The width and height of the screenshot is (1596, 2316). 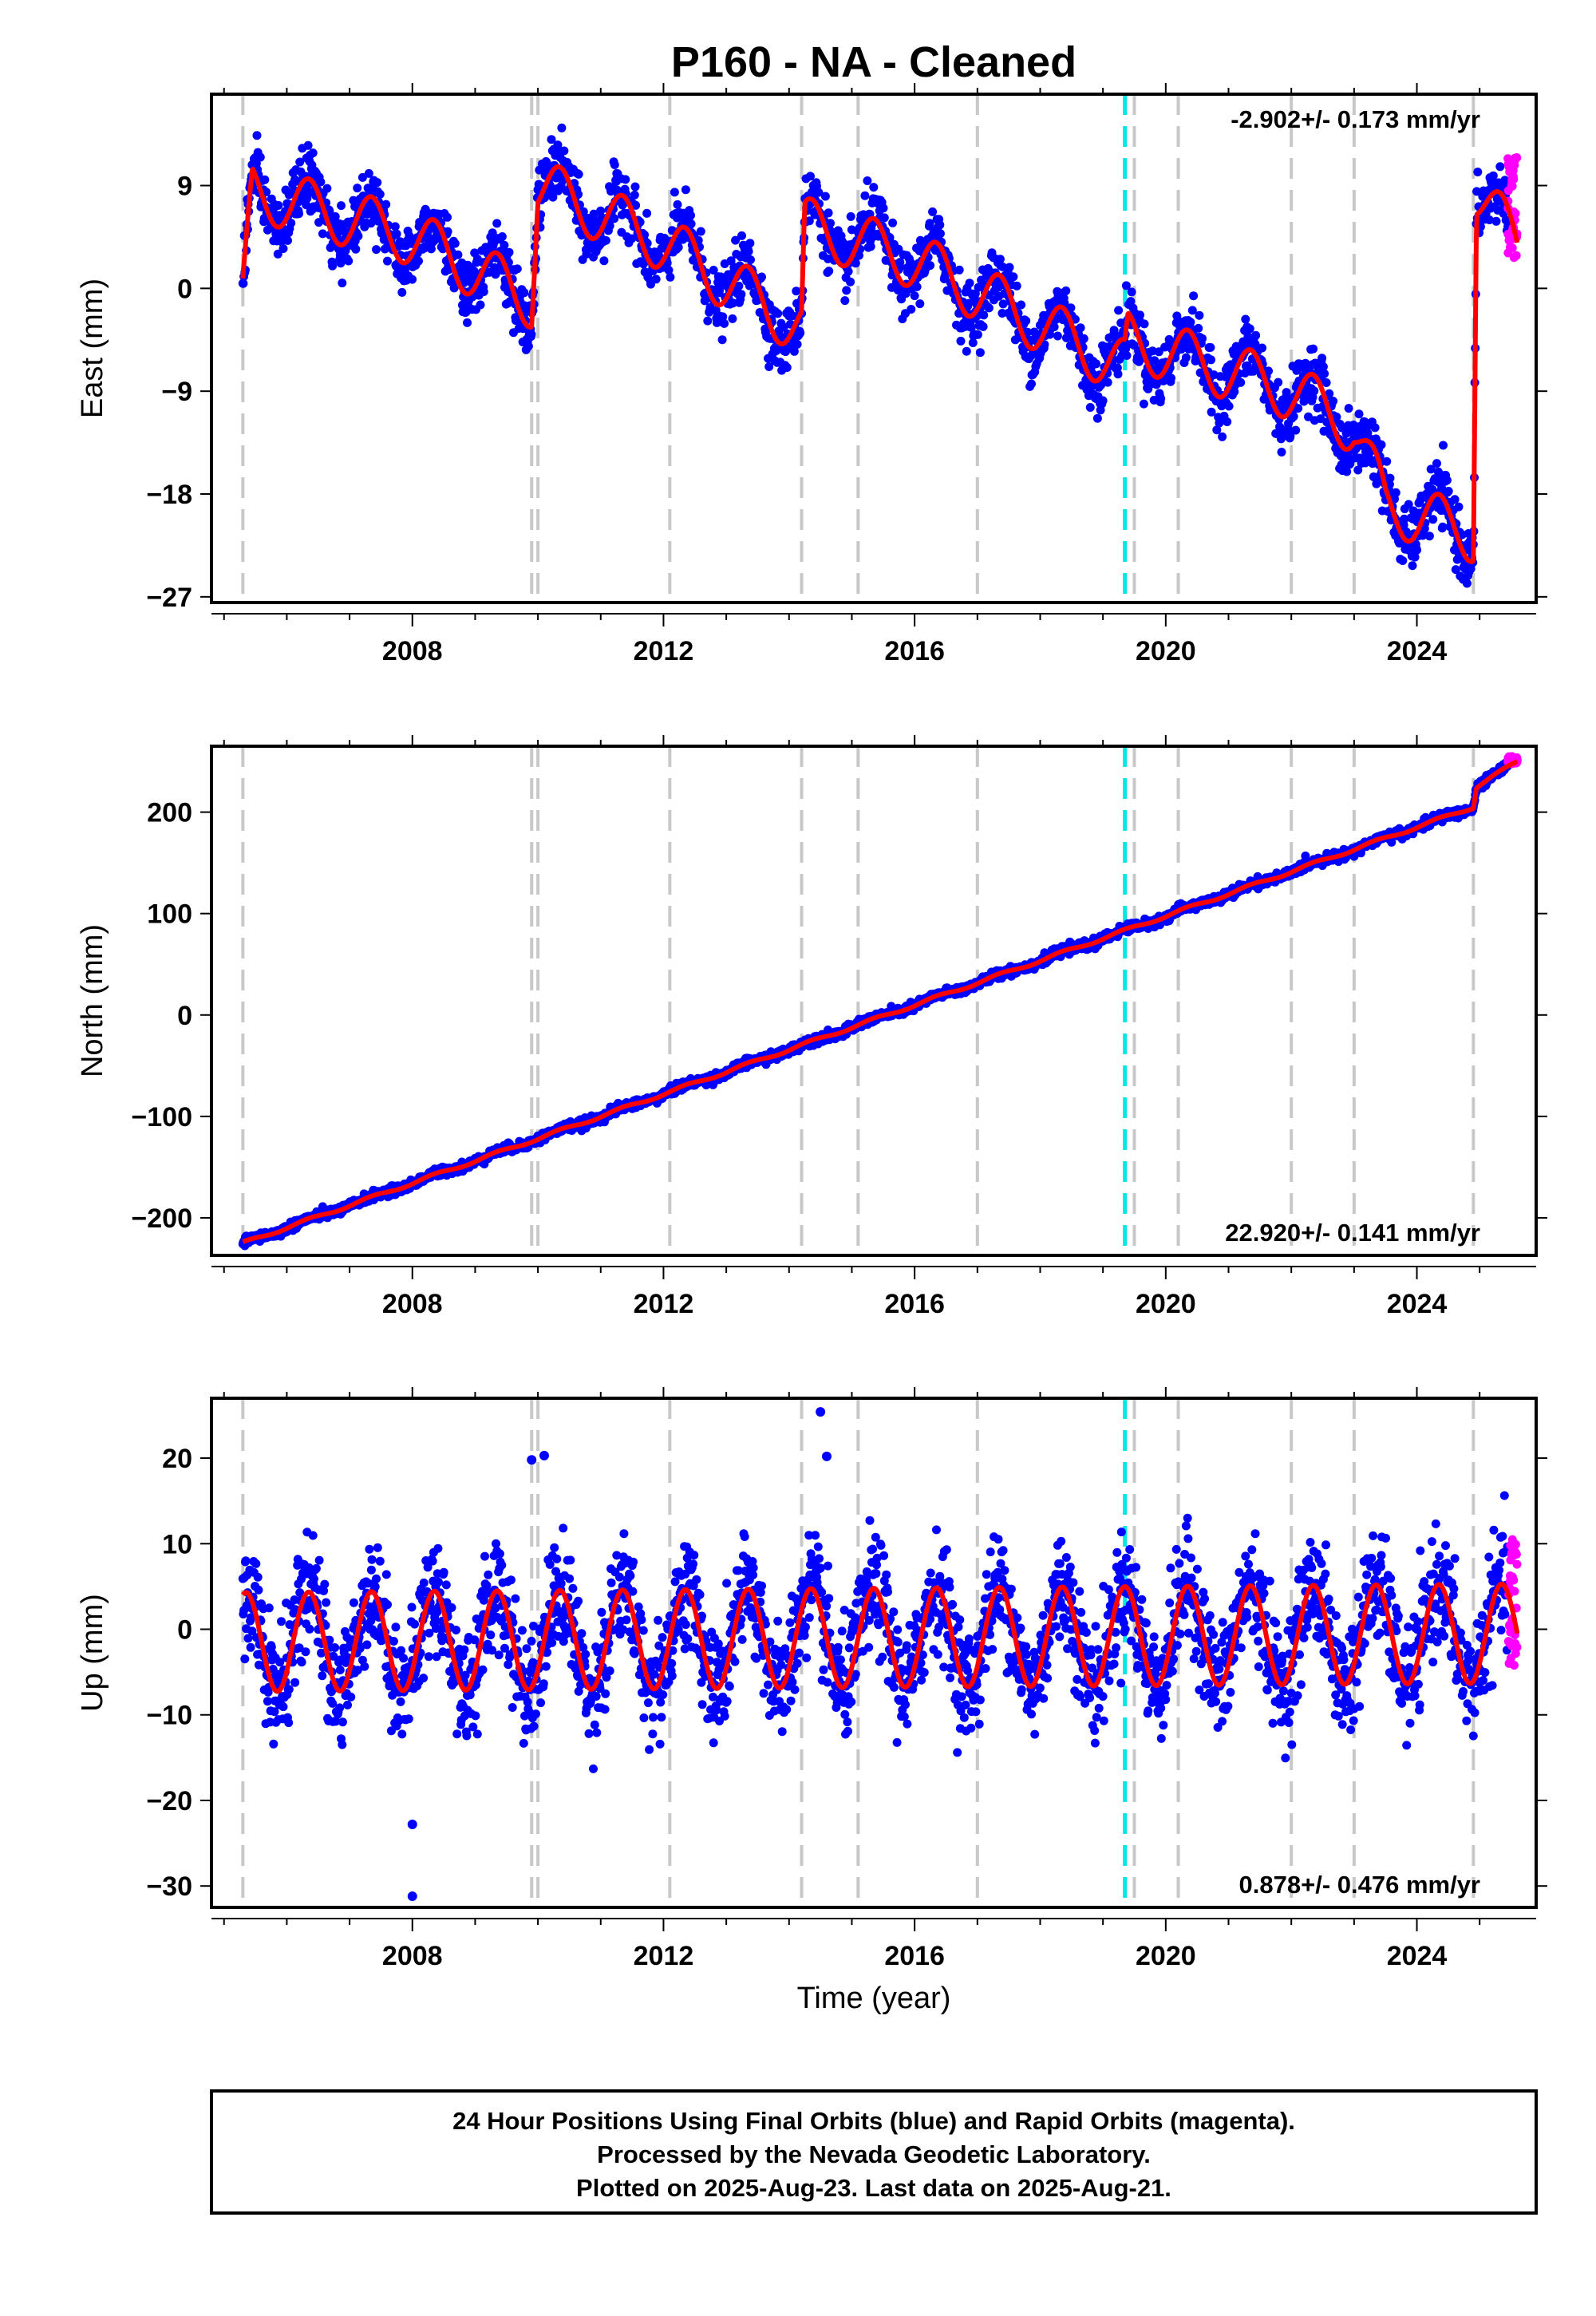 What do you see at coordinates (1355, 119) in the screenshot?
I see `velocity-label: -2.902+/- 0.173 mm/yr` at bounding box center [1355, 119].